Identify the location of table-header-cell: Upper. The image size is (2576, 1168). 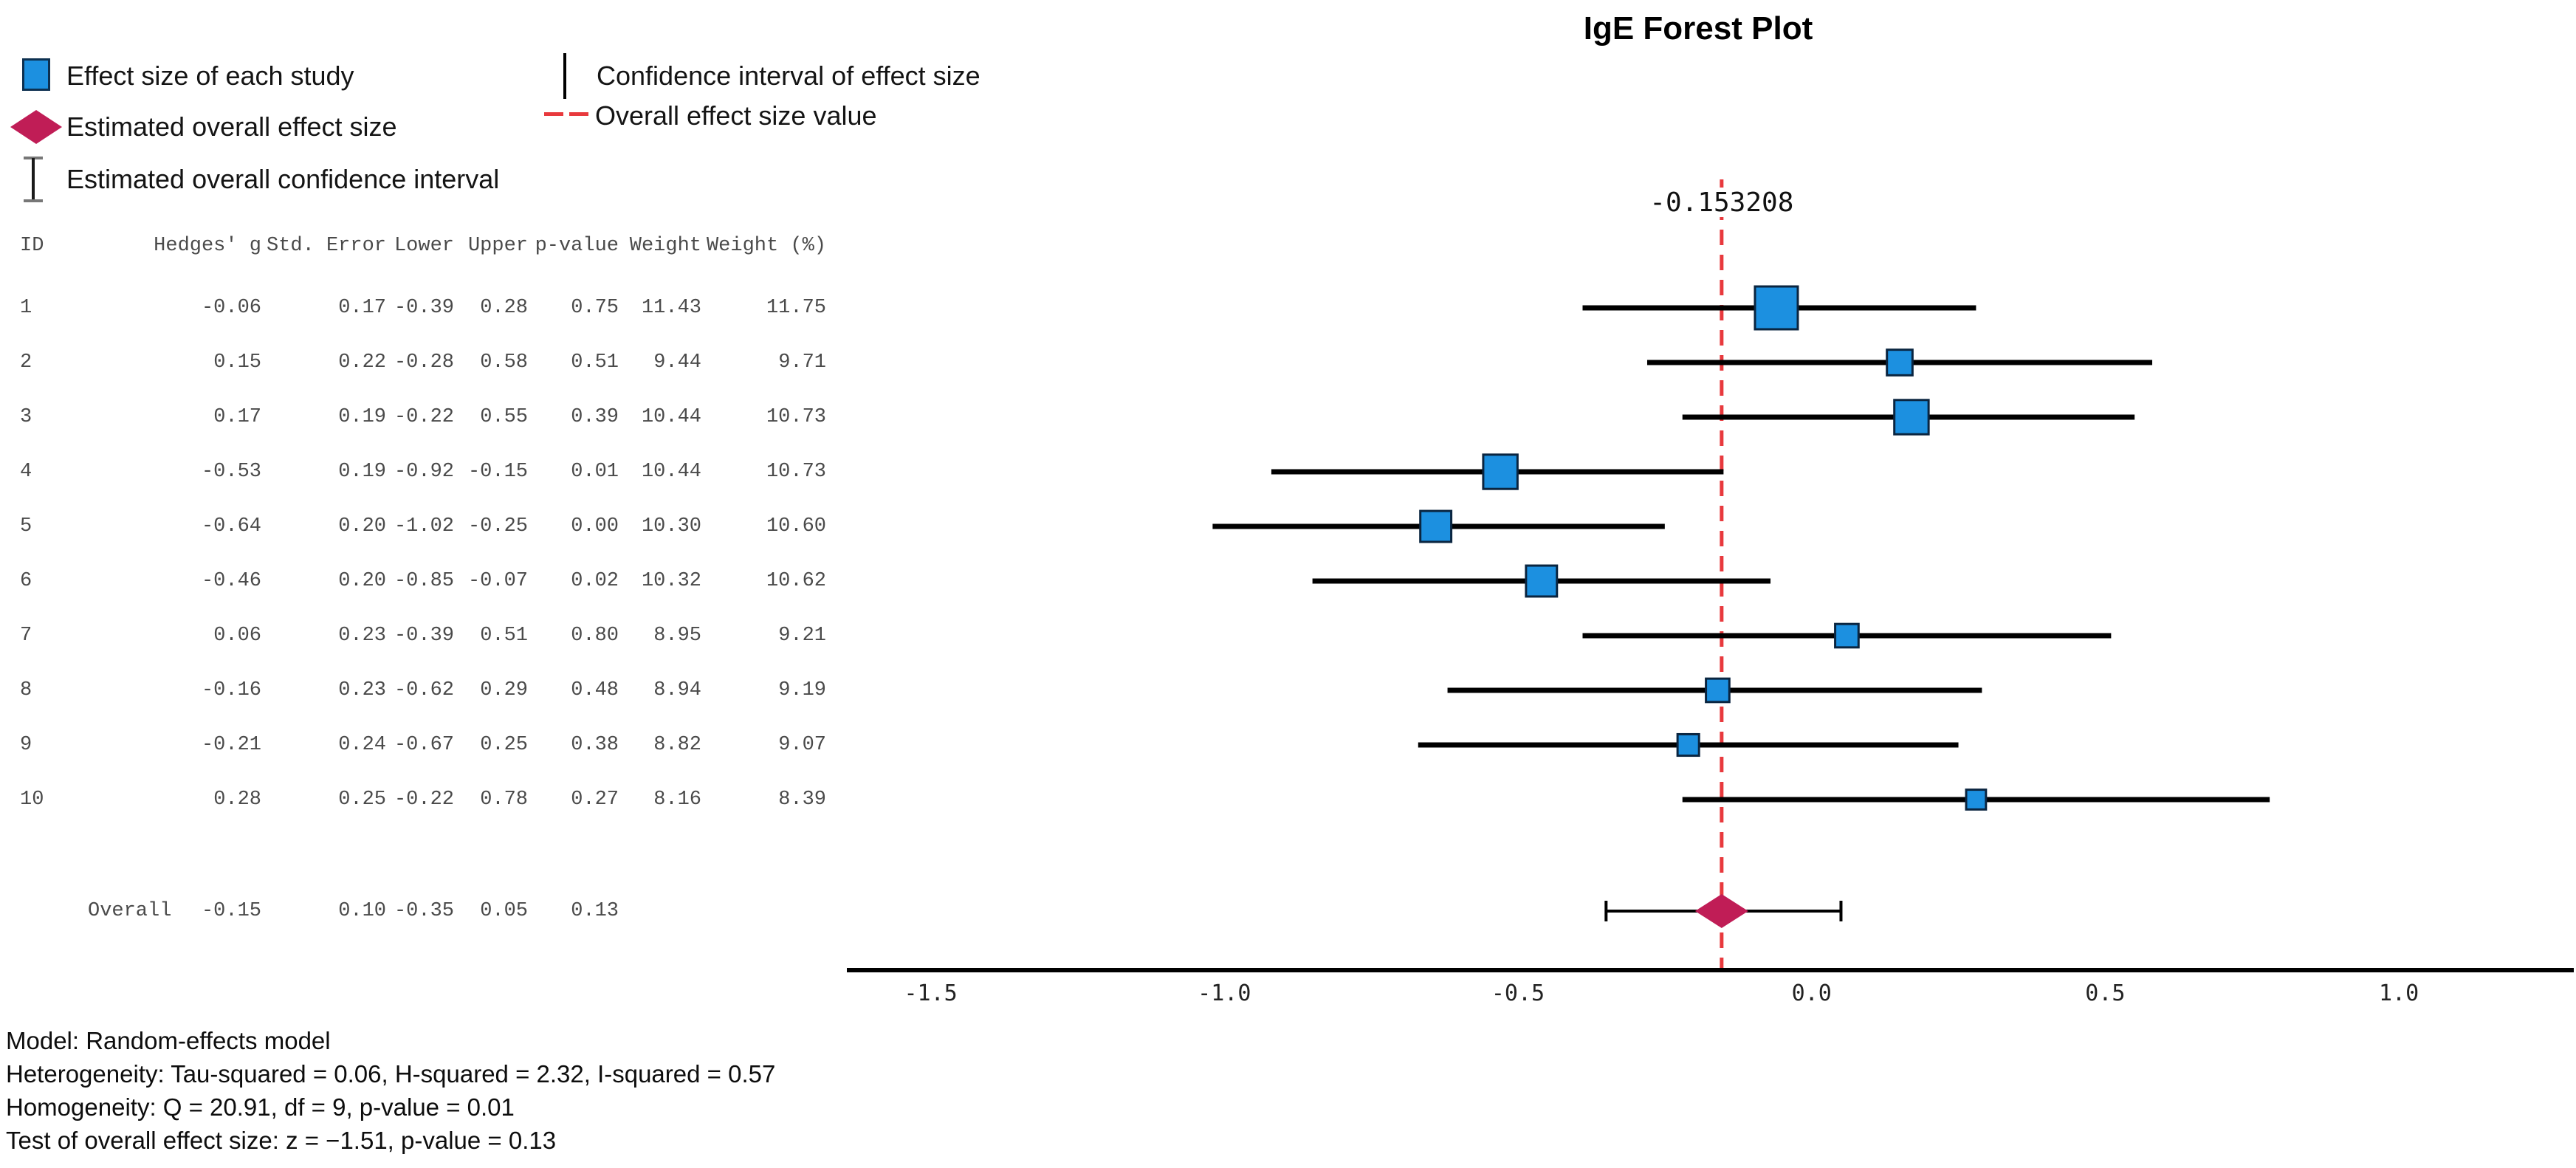
(497, 246).